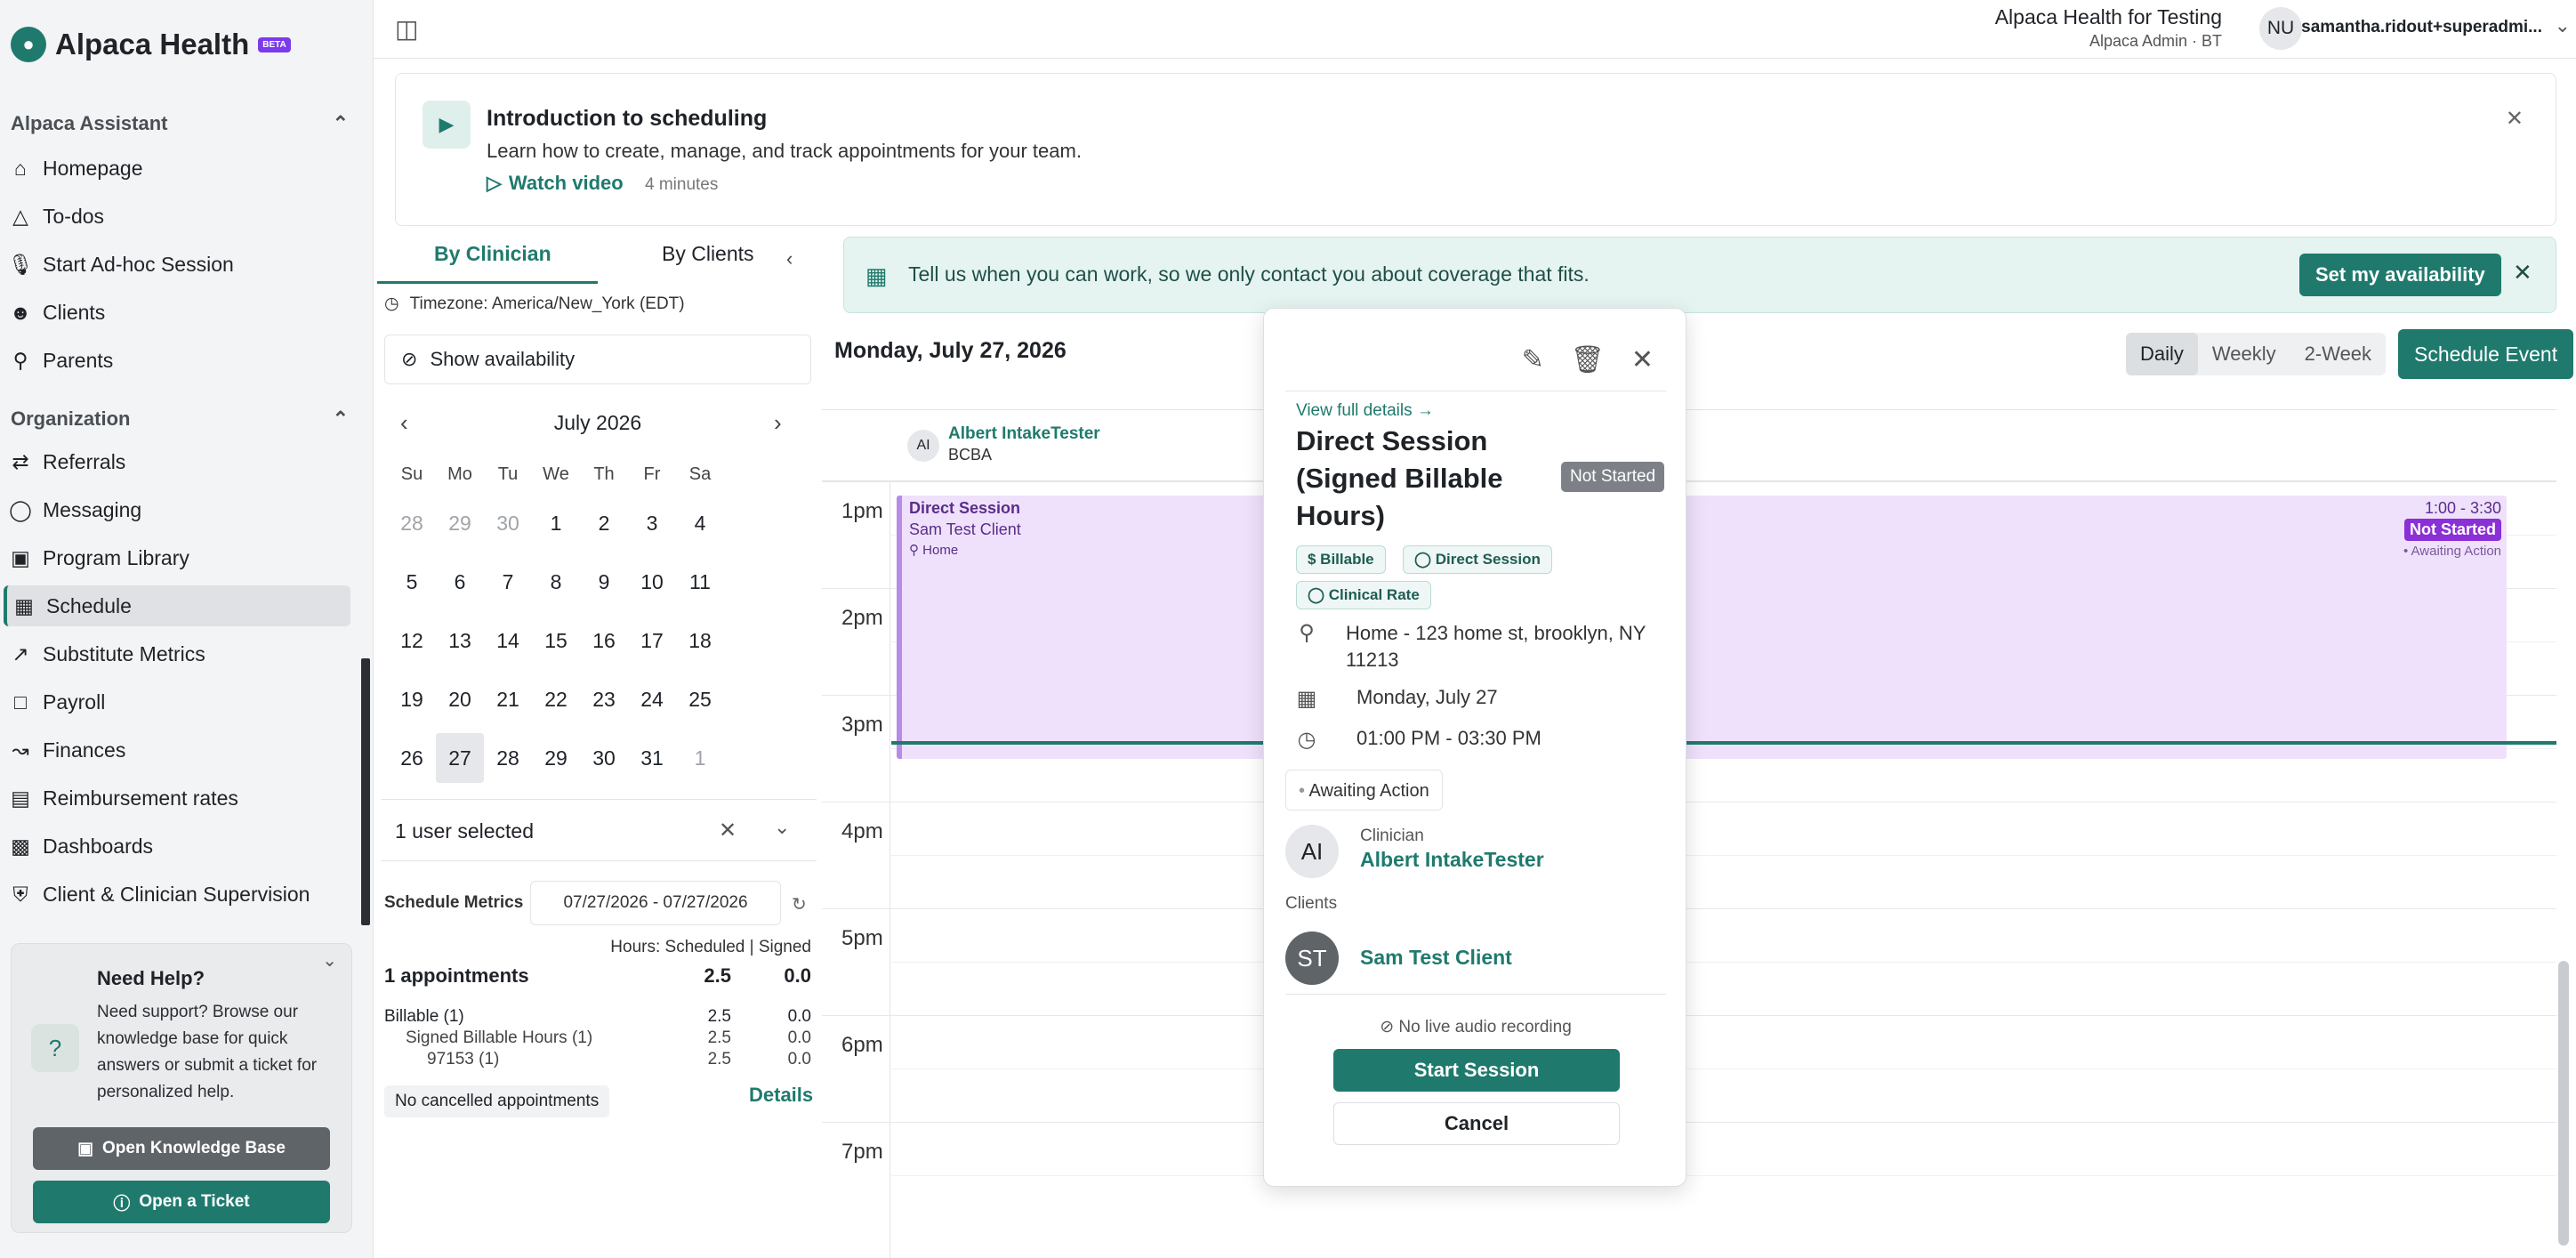  I want to click on calendar-day: 8, so click(556, 581).